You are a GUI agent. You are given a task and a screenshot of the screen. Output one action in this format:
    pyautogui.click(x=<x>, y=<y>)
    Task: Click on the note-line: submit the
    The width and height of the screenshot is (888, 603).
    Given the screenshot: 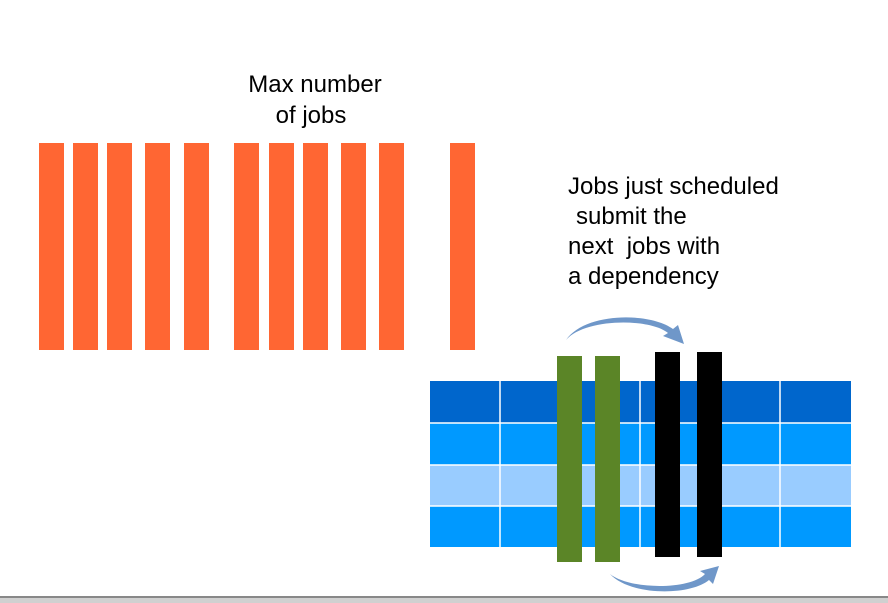 What is the action you would take?
    pyautogui.click(x=631, y=216)
    